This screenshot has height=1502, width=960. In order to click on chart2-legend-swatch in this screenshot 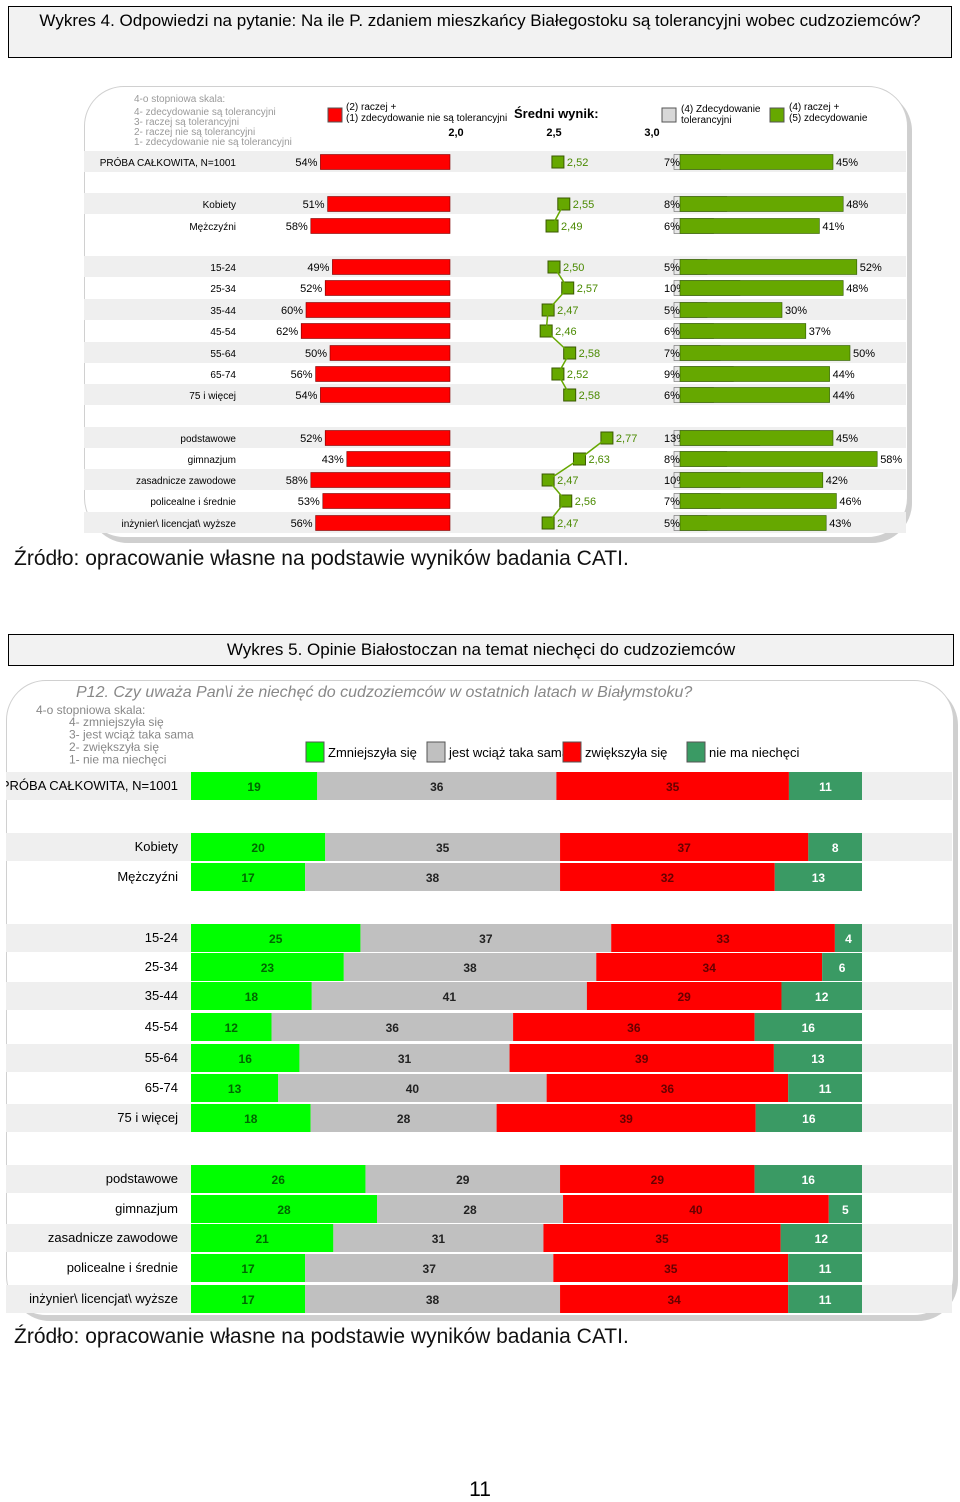, I will do `click(696, 752)`.